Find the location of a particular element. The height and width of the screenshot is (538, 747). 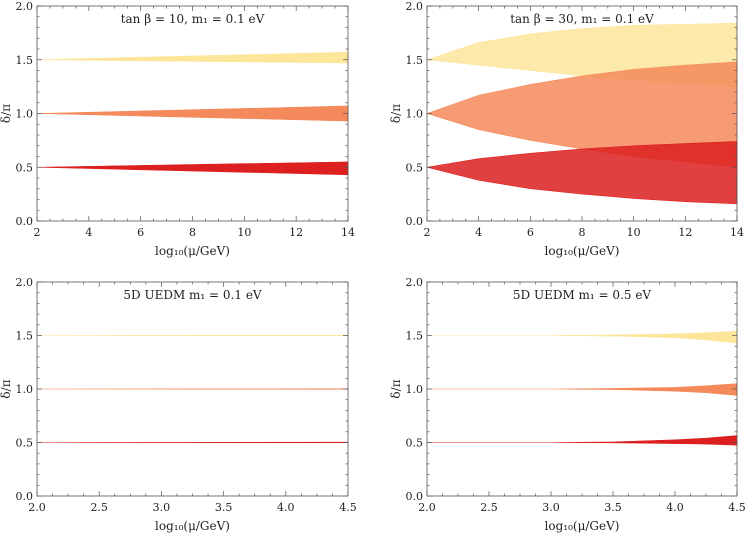

panel-title: 5D UEDM m₁ = 0.5 eV is located at coordinates (582, 295).